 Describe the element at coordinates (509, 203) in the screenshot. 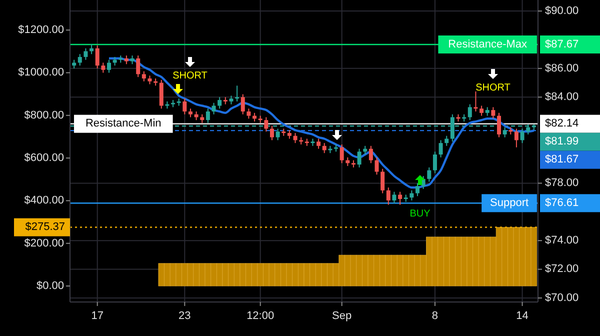

I see `annotation: Support` at that location.